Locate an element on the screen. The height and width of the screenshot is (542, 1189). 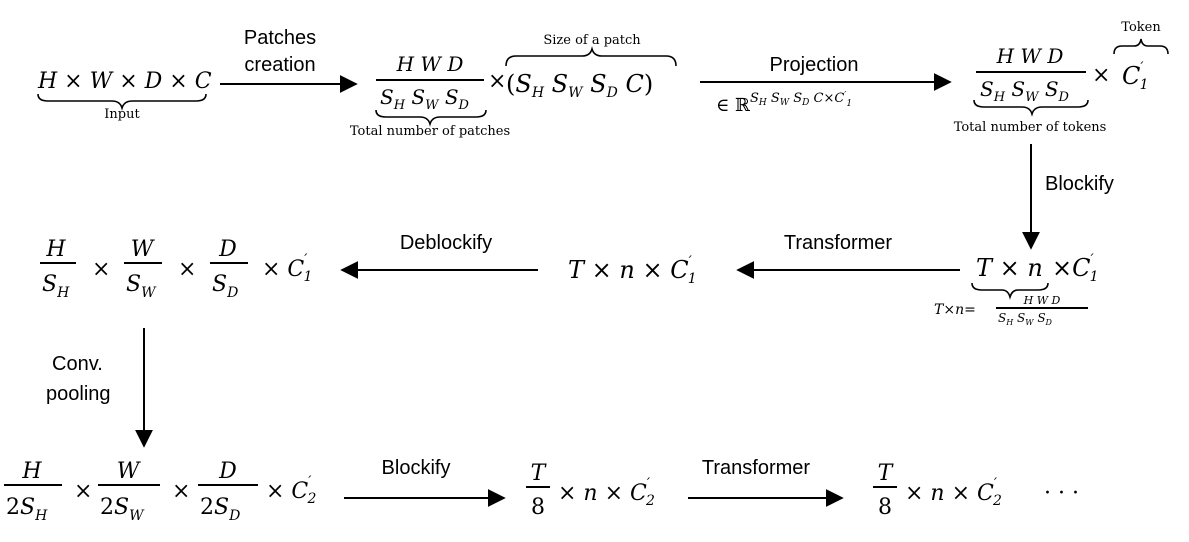
projection-label: Projection is located at coordinates (814, 65).